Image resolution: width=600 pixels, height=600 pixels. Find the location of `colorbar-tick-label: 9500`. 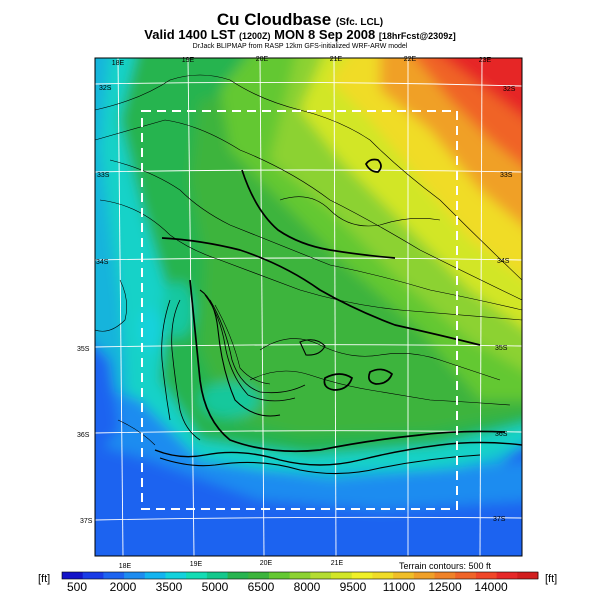

colorbar-tick-label: 9500 is located at coordinates (353, 587).